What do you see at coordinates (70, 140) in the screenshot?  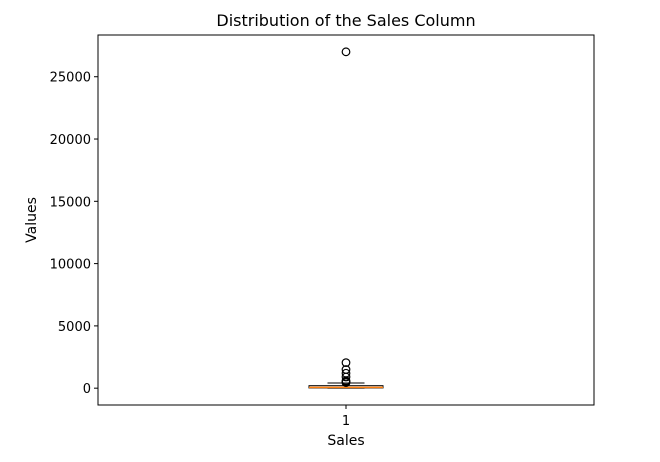 I see `y-tick-label: 20000` at bounding box center [70, 140].